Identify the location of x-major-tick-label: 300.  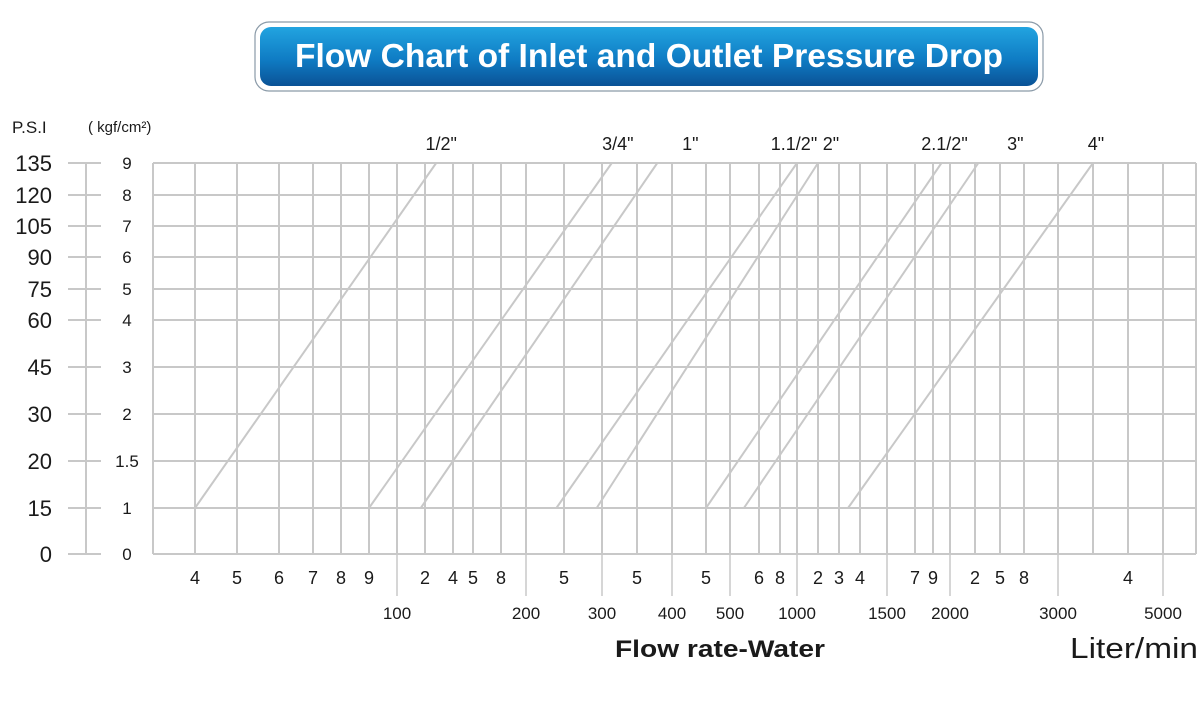
(602, 613).